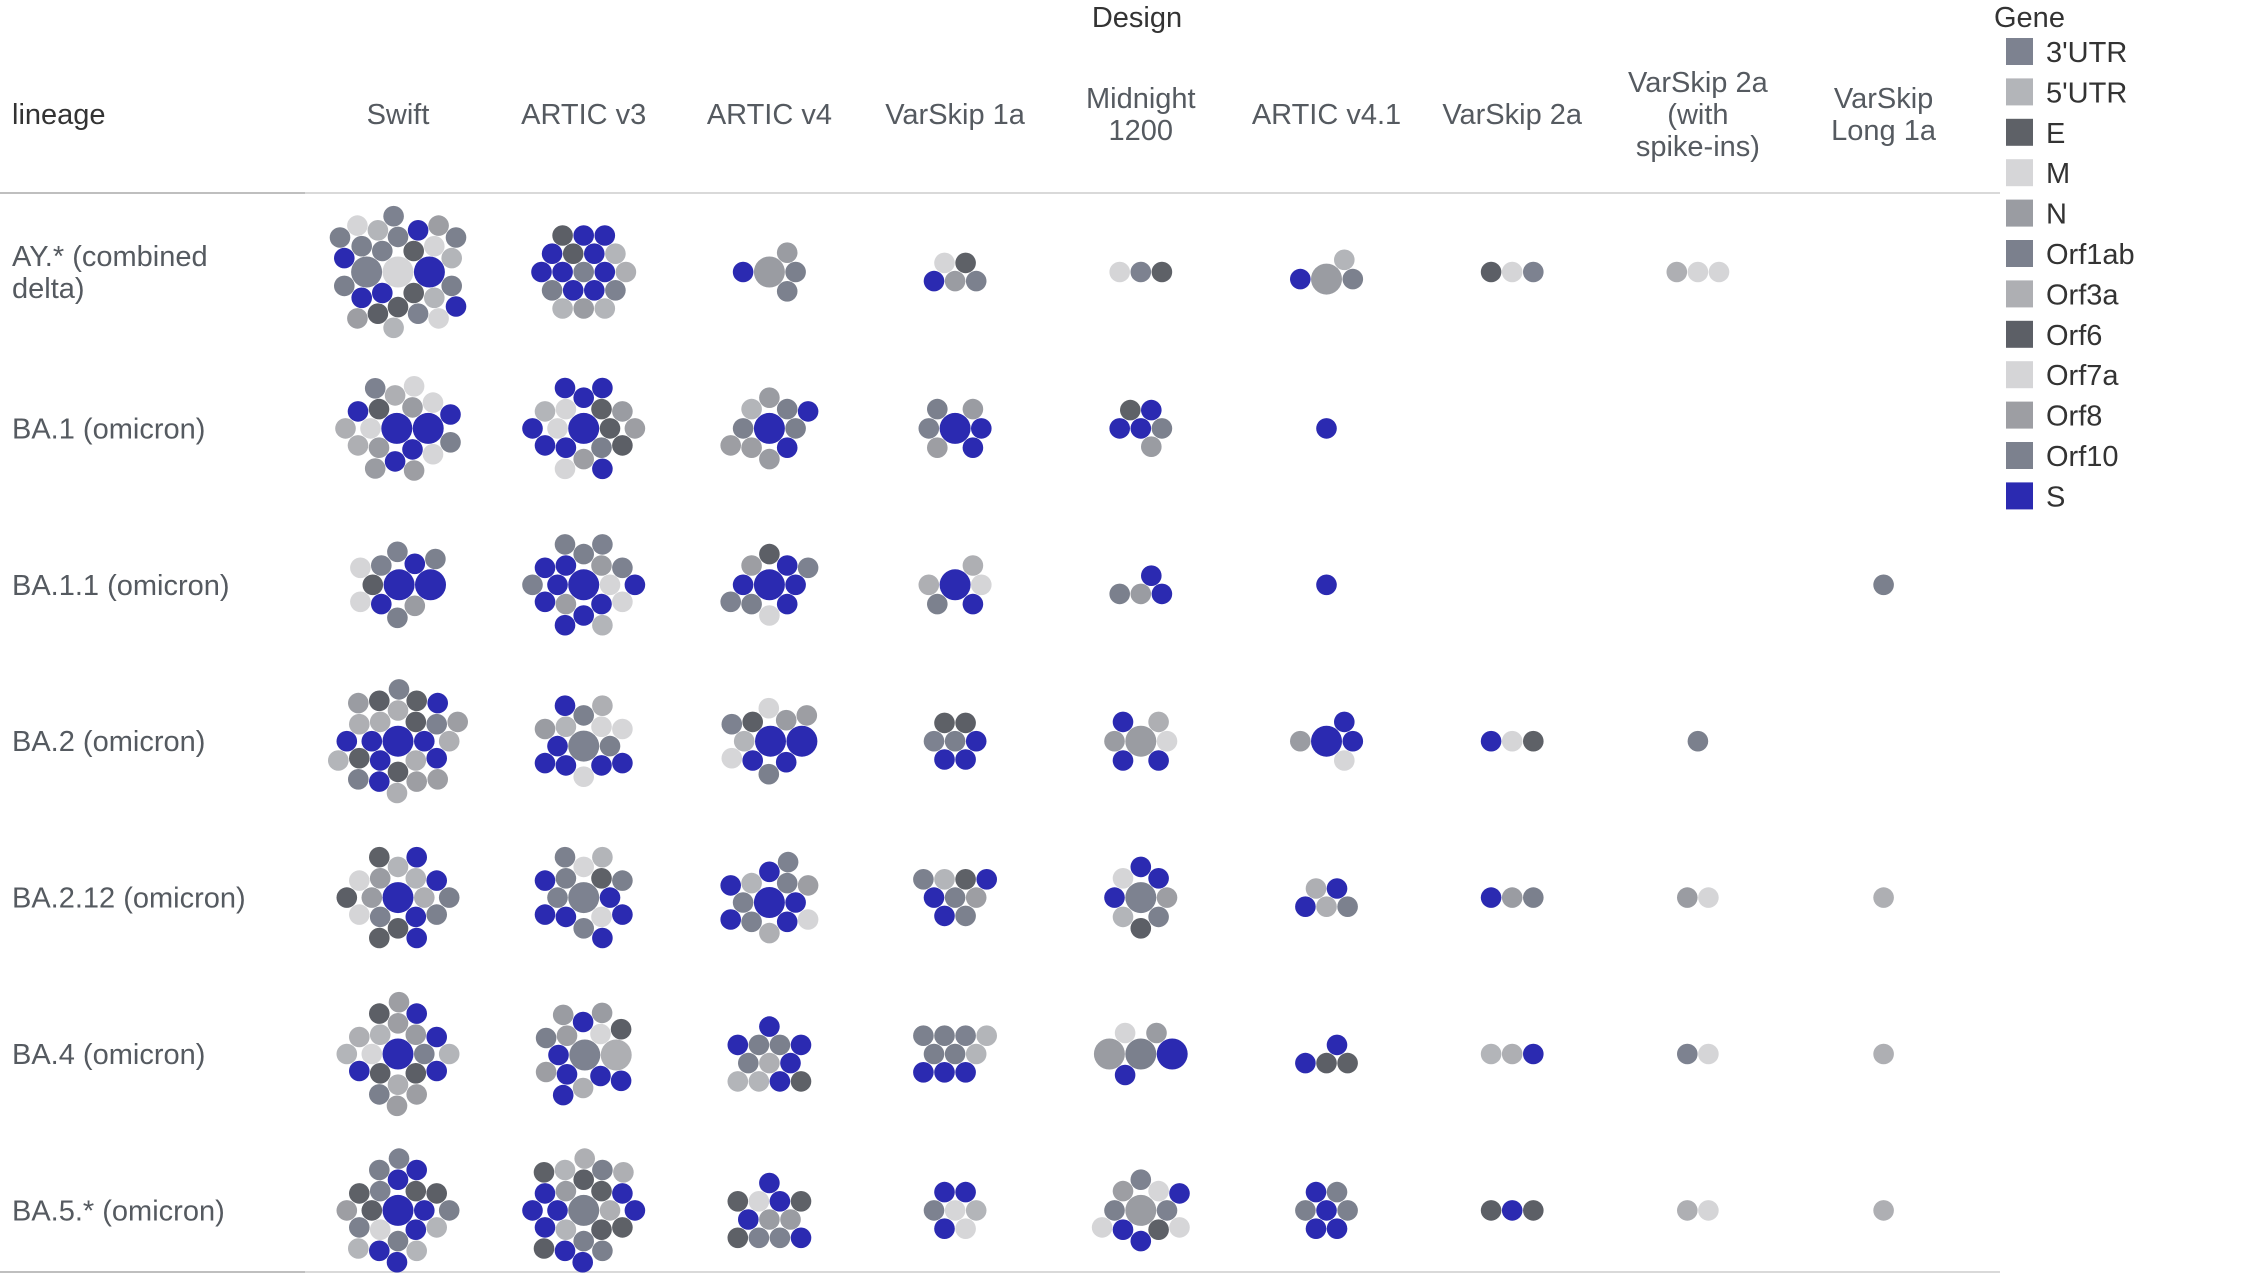 Image resolution: width=2264 pixels, height=1278 pixels. Describe the element at coordinates (769, 115) in the screenshot. I see `column-header-3: ARTIC v4` at that location.